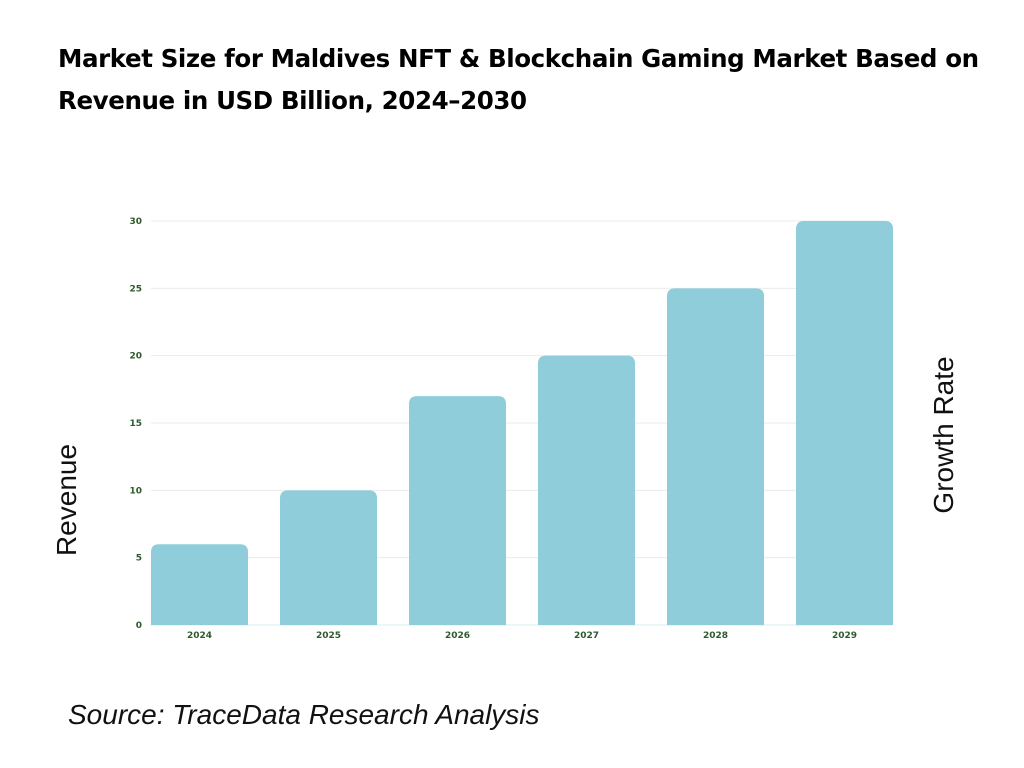 This screenshot has width=1024, height=768. What do you see at coordinates (328, 557) in the screenshot?
I see `bar-2025` at bounding box center [328, 557].